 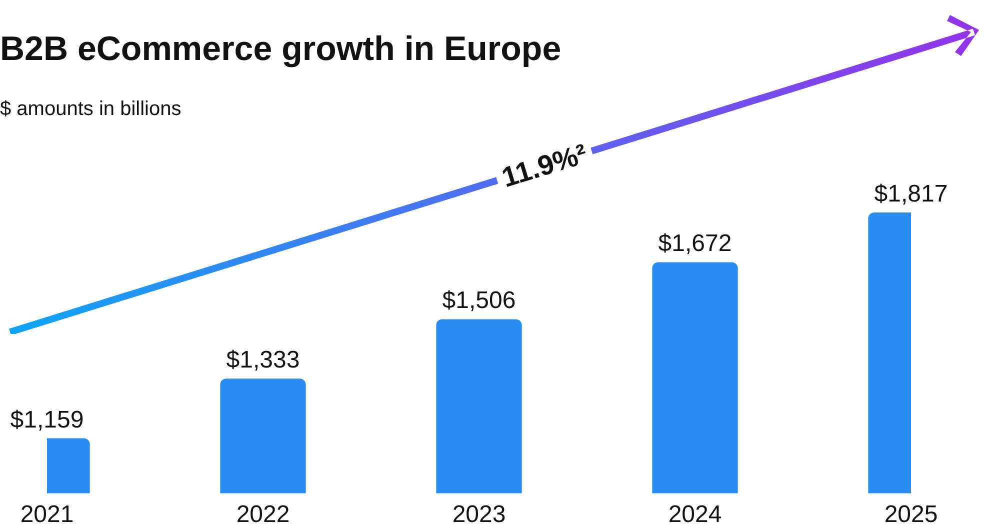 What do you see at coordinates (263, 360) in the screenshot?
I see `data-label: $1,333` at bounding box center [263, 360].